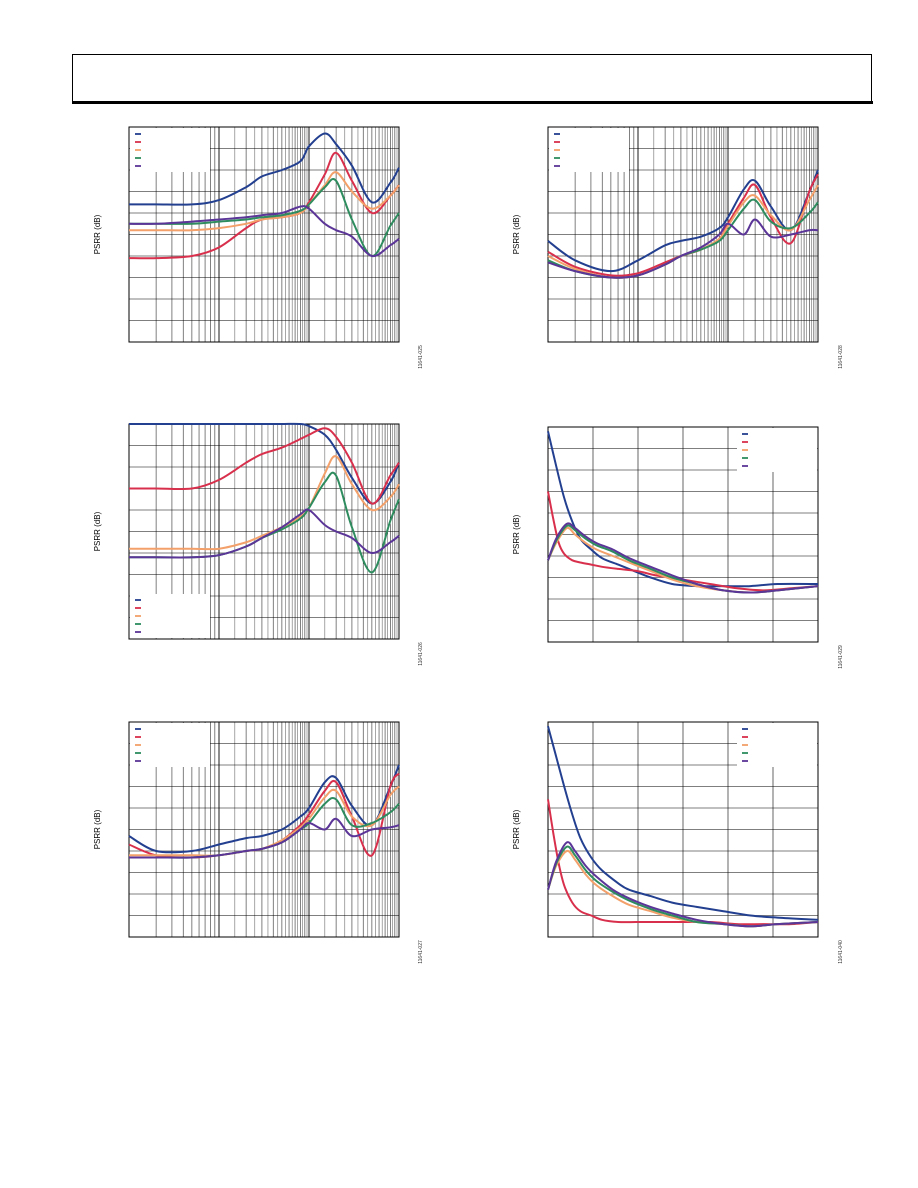  I want to click on page-header-rule, so click(472, 102).